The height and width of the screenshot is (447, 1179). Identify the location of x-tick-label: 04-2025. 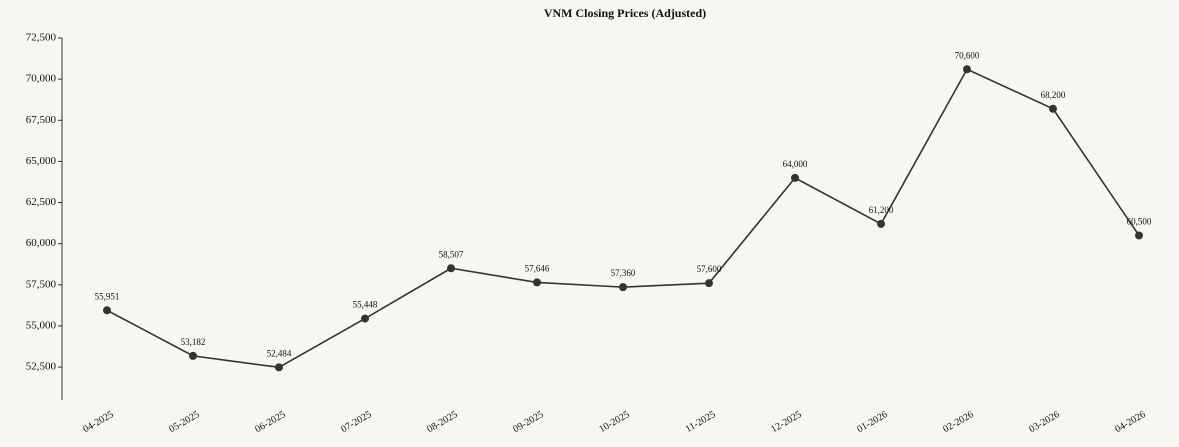
(98, 422).